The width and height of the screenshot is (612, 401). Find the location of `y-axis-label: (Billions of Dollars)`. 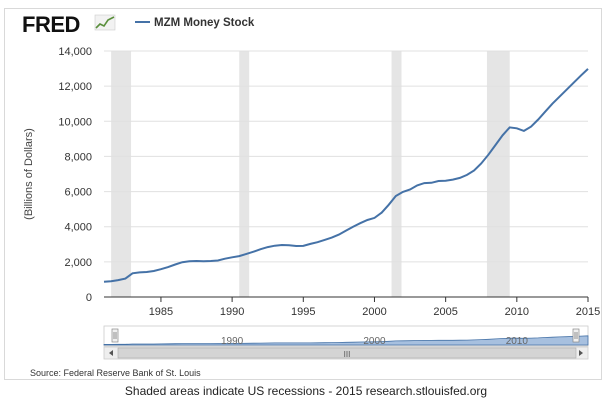

y-axis-label: (Billions of Dollars) is located at coordinates (29, 174).